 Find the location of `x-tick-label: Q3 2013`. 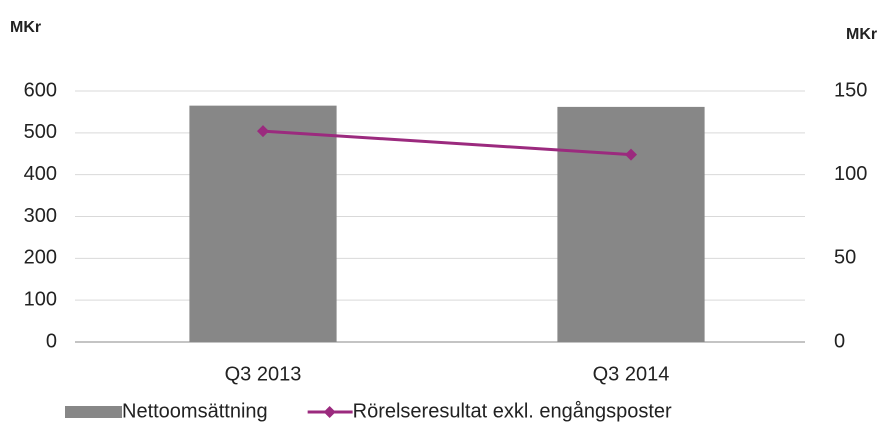

x-tick-label: Q3 2013 is located at coordinates (263, 374).